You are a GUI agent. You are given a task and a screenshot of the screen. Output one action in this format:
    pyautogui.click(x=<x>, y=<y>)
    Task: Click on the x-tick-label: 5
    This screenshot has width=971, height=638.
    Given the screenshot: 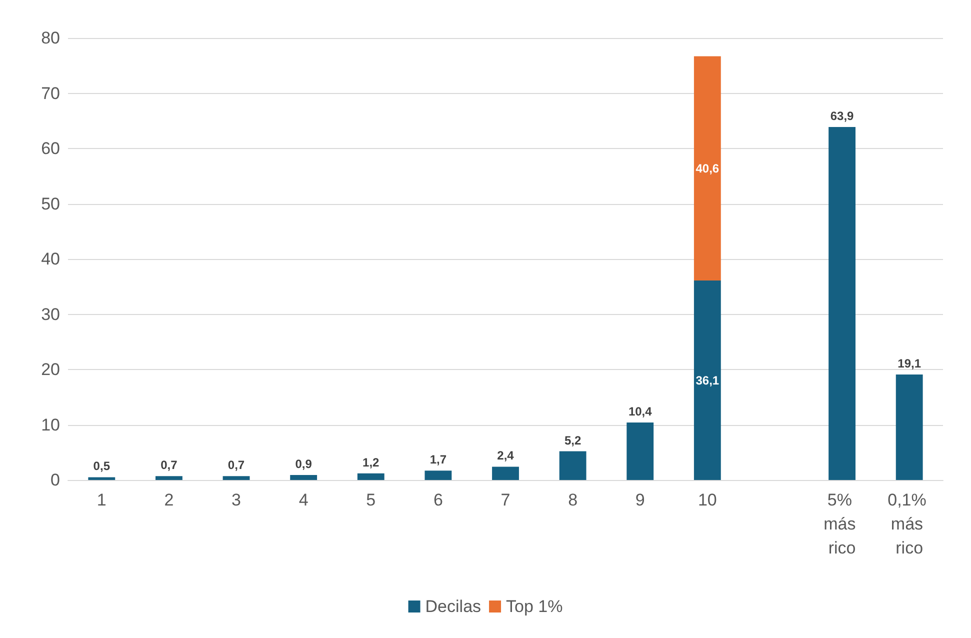 What is the action you would take?
    pyautogui.click(x=371, y=500)
    